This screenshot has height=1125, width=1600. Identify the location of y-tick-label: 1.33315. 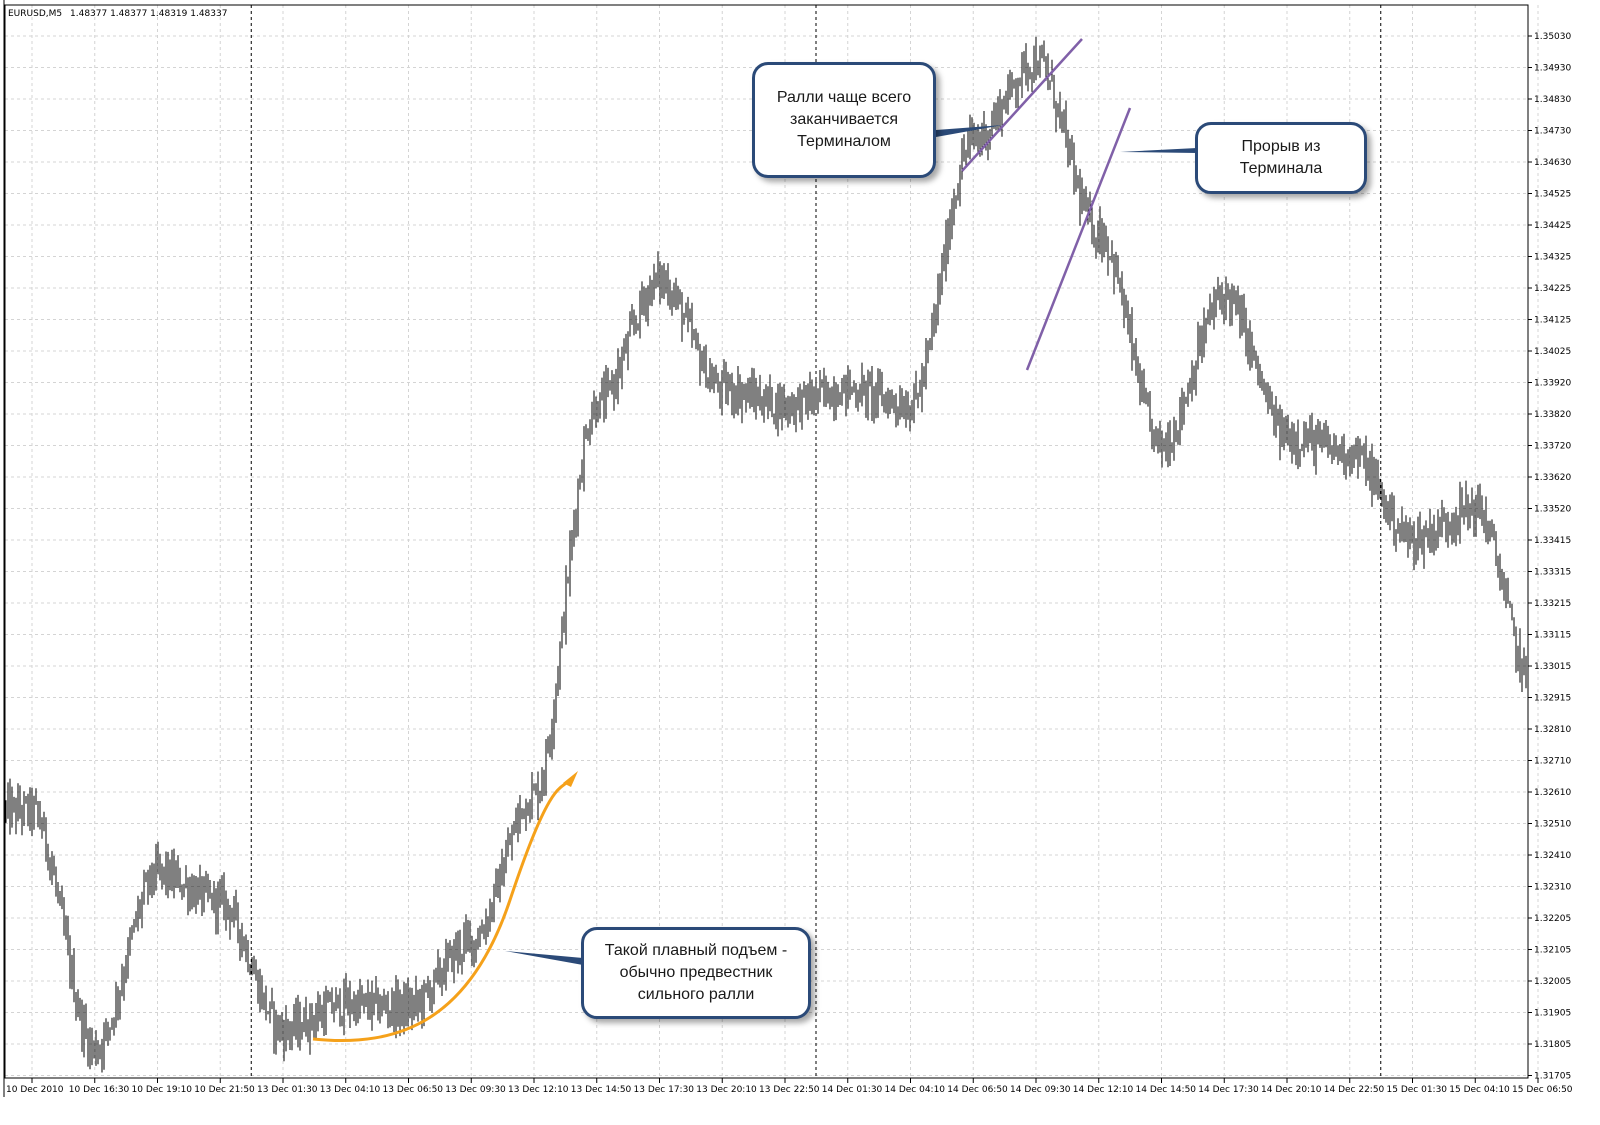
(1552, 573).